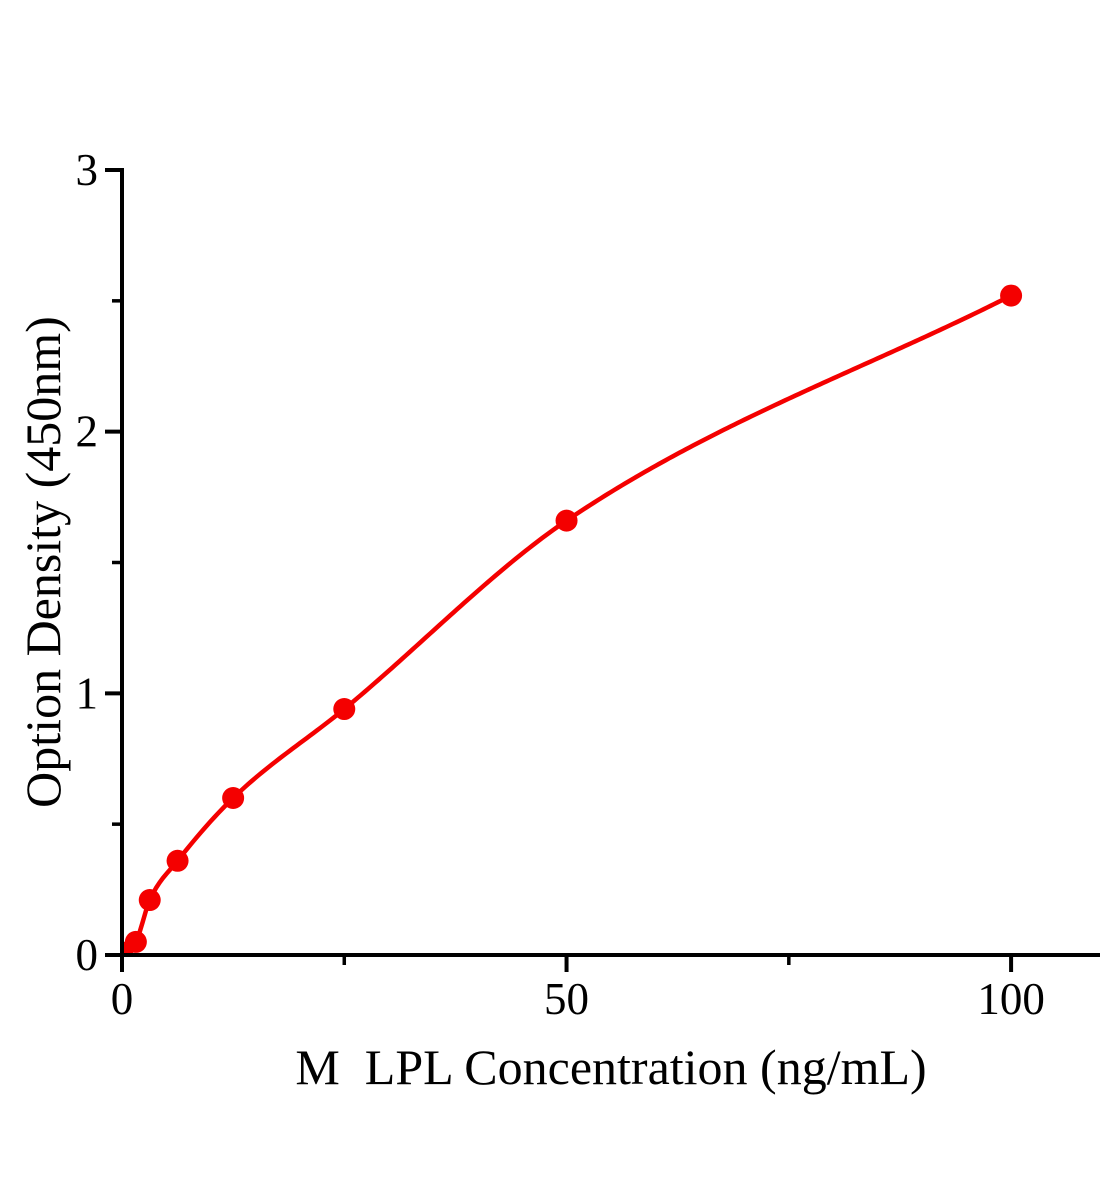 The width and height of the screenshot is (1104, 1200). Describe the element at coordinates (87, 693) in the screenshot. I see `y-tick-label: 1` at that location.